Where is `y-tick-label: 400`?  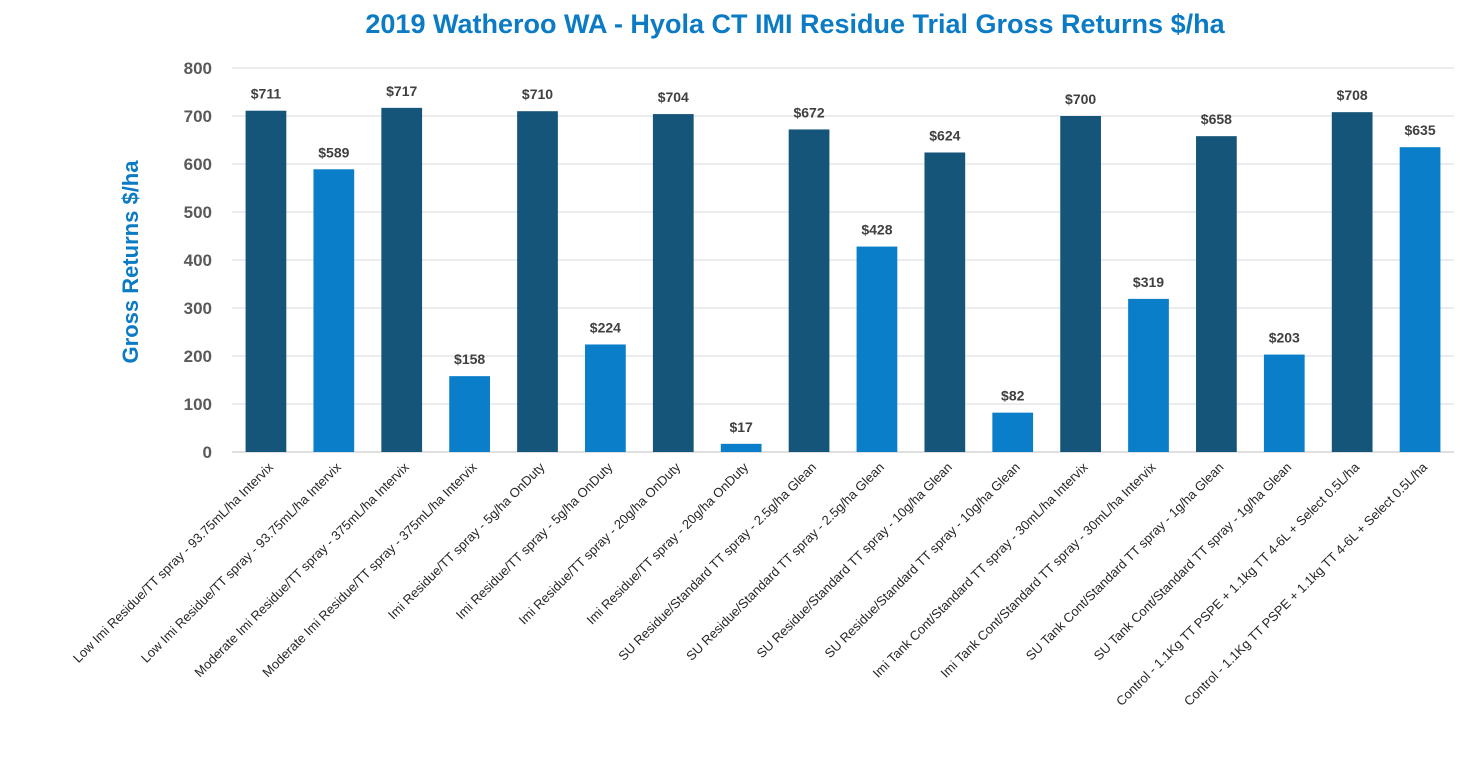
y-tick-label: 400 is located at coordinates (198, 260).